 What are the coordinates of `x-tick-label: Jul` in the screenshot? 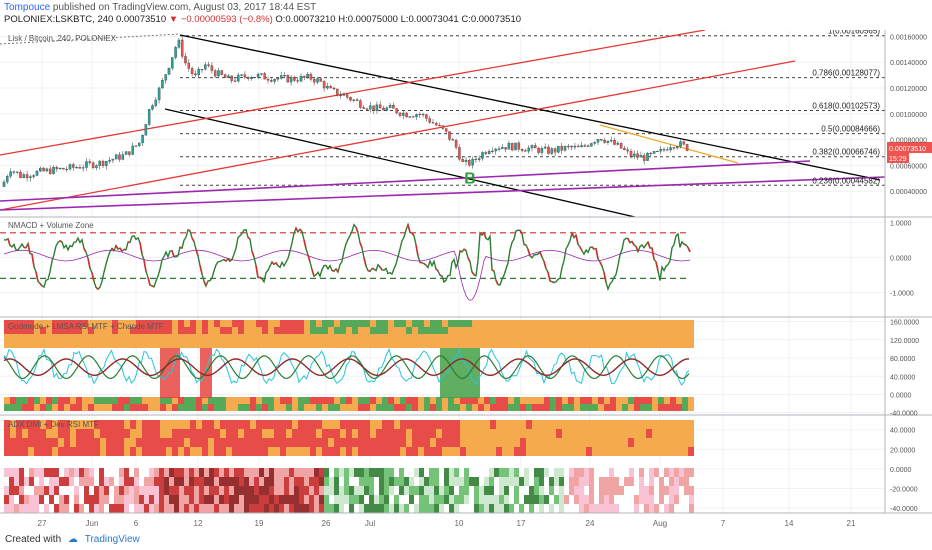 It's located at (370, 523).